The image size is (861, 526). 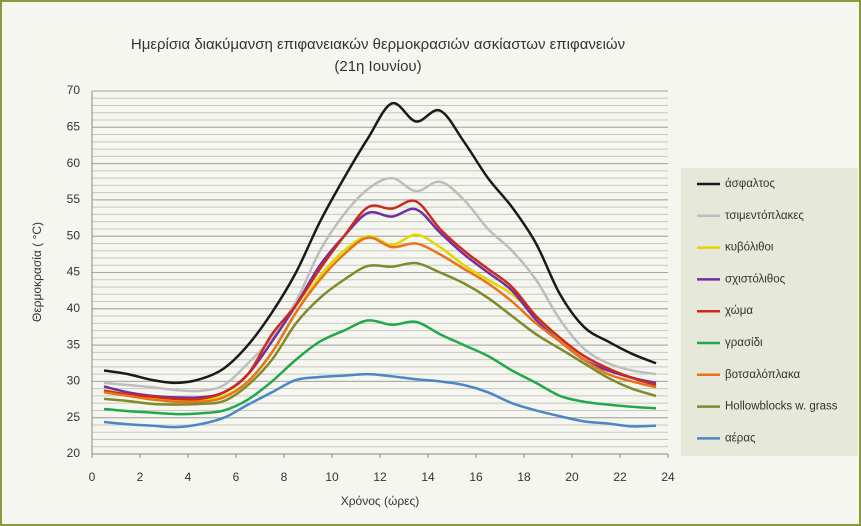 I want to click on y-tick-label: 60, so click(x=74, y=163).